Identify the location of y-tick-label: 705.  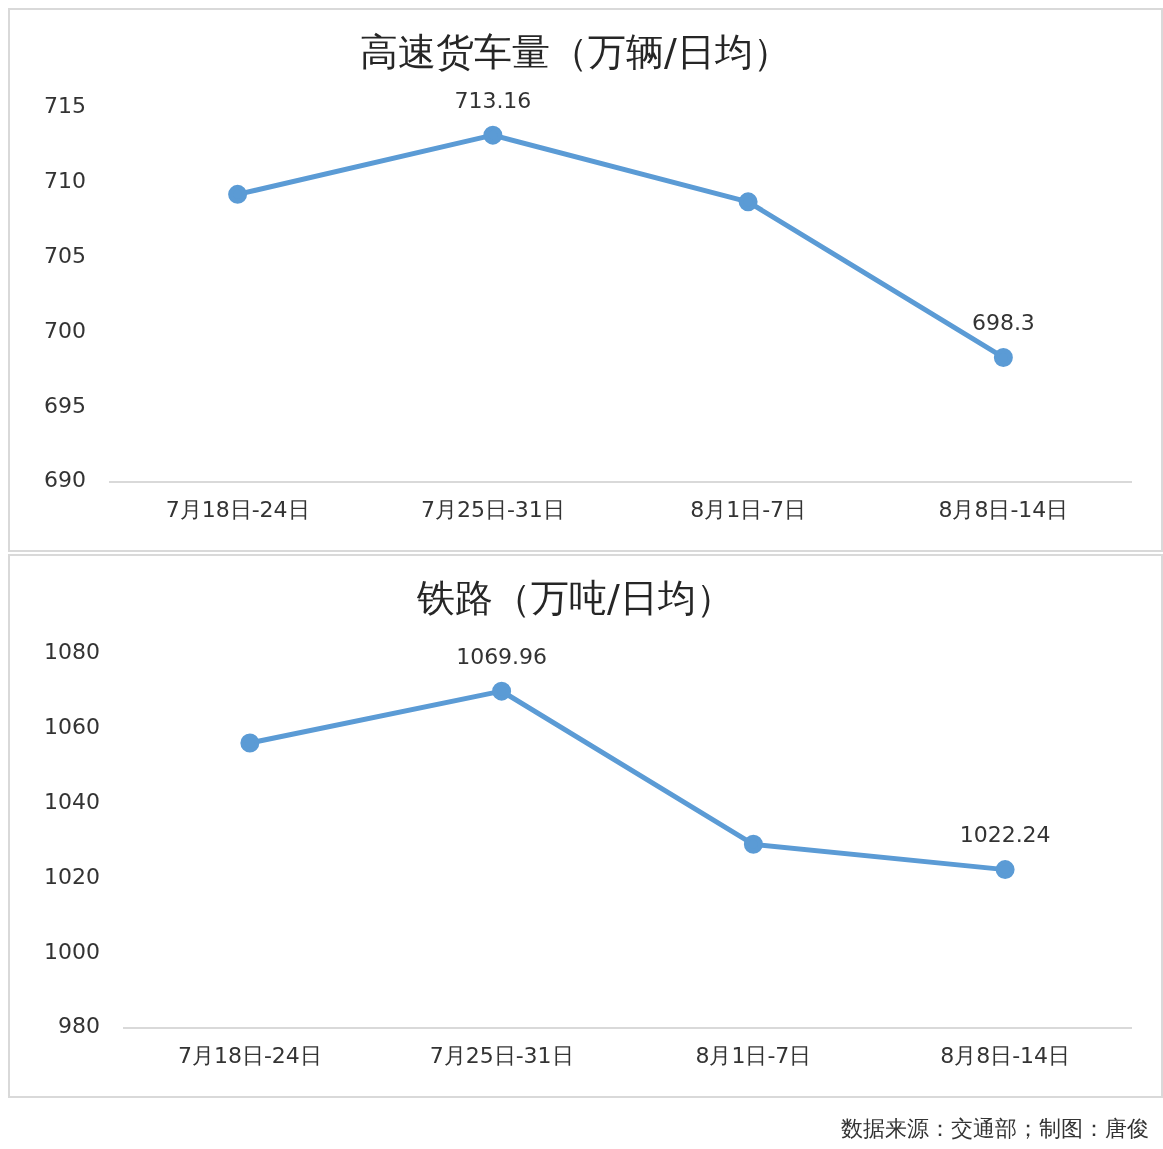
(64, 255).